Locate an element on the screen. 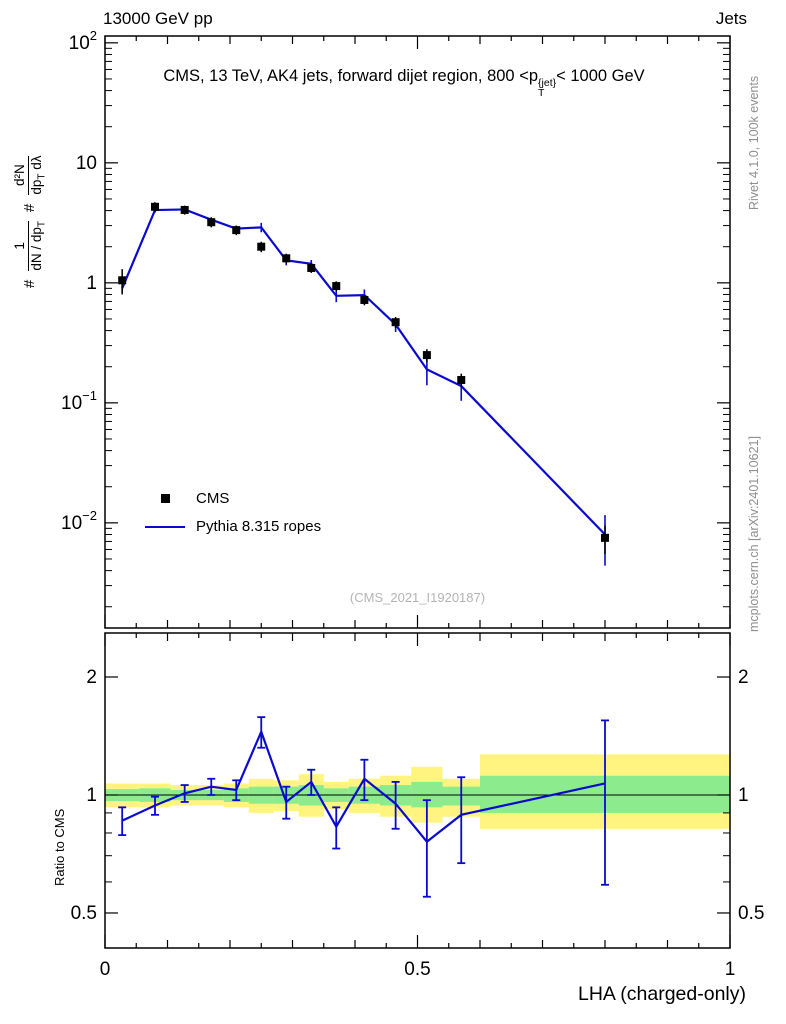 The height and width of the screenshot is (1024, 786). cms-marker-icon is located at coordinates (165, 498).